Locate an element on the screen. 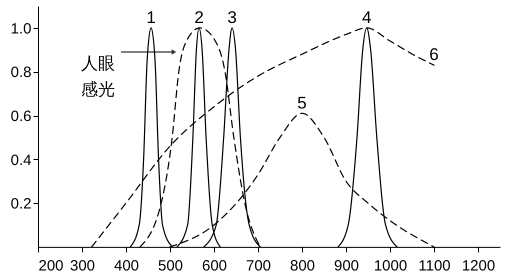  x-tick-label: 700 is located at coordinates (259, 265).